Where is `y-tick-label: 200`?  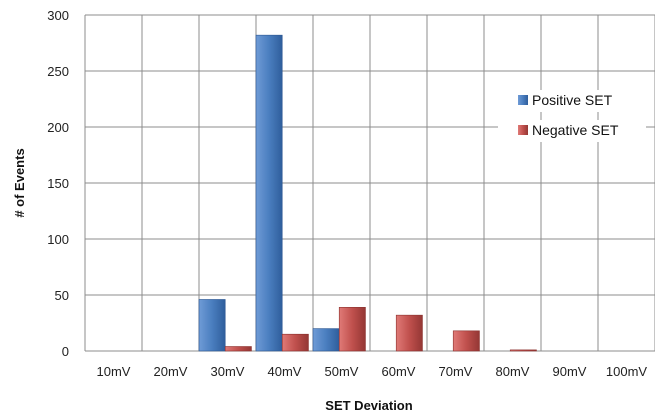 y-tick-label: 200 is located at coordinates (58, 127).